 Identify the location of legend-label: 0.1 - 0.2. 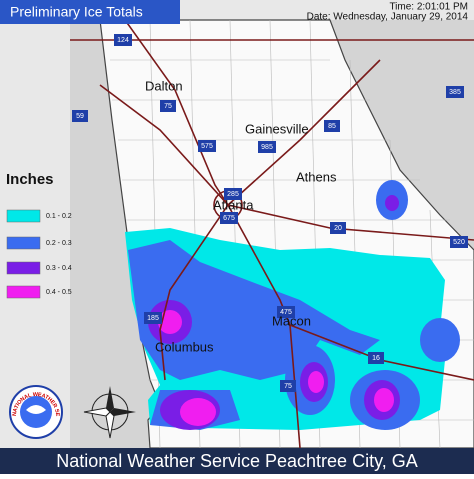
(59, 216).